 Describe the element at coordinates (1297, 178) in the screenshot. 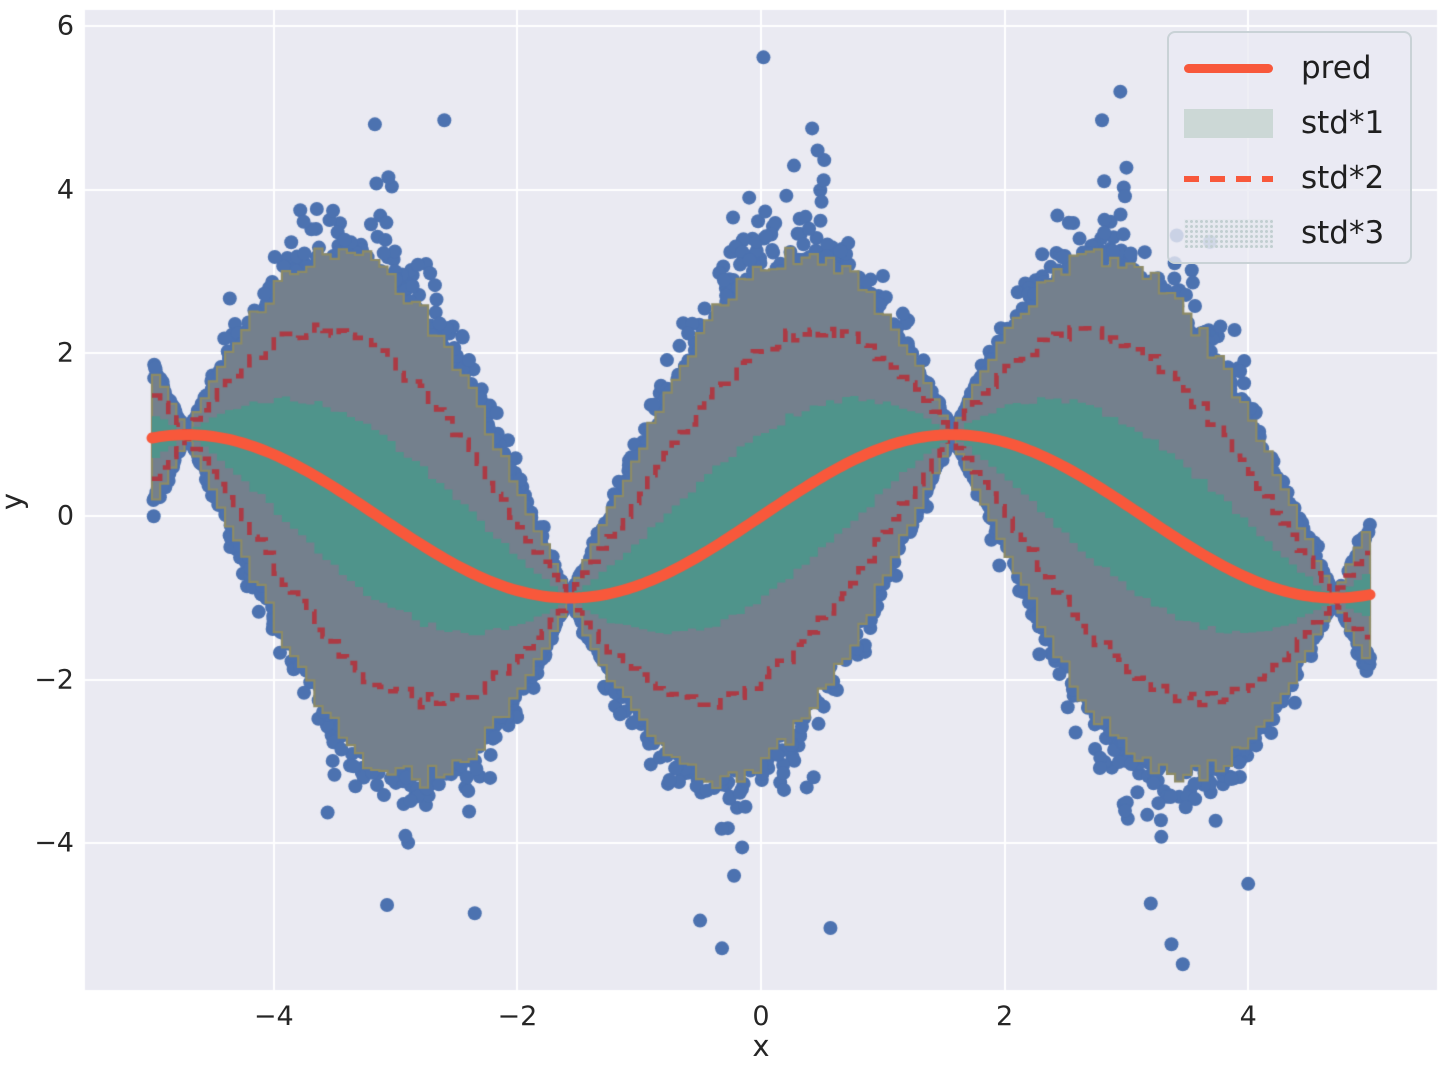

I see `legend-item-std2: std*2` at that location.